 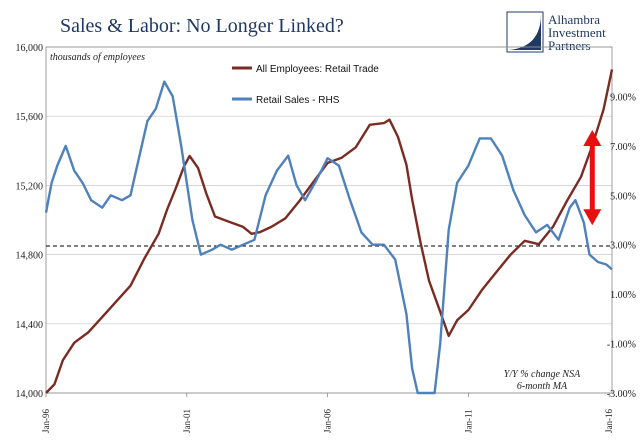 I want to click on left-tick-label: 15,200, so click(x=30, y=186).